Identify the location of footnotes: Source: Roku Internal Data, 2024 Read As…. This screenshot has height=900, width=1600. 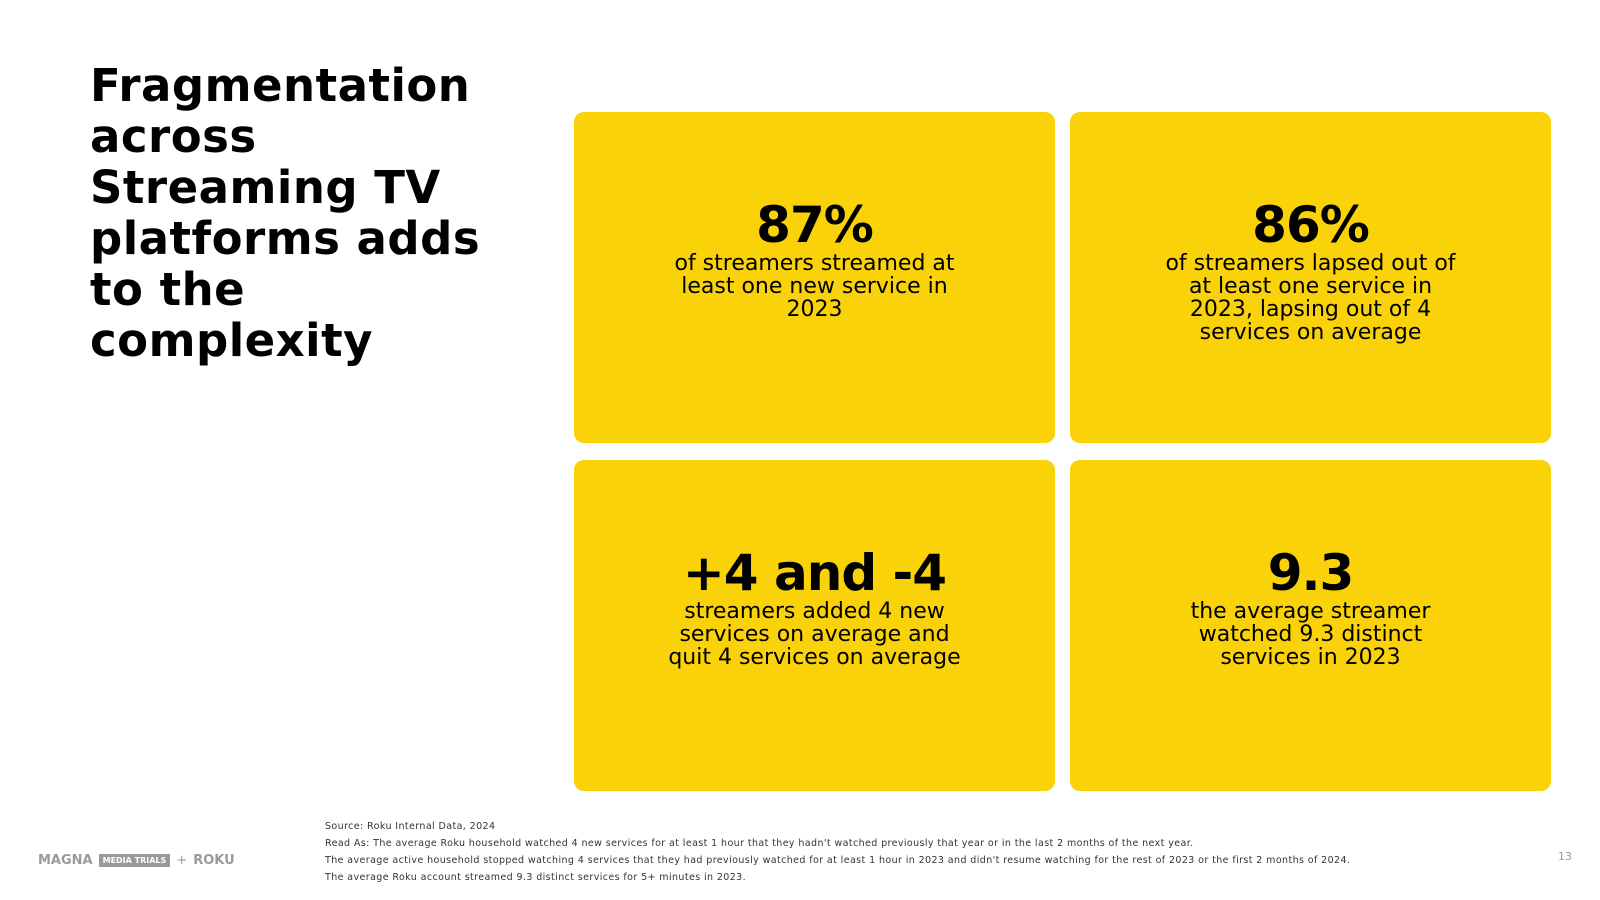
(837, 852).